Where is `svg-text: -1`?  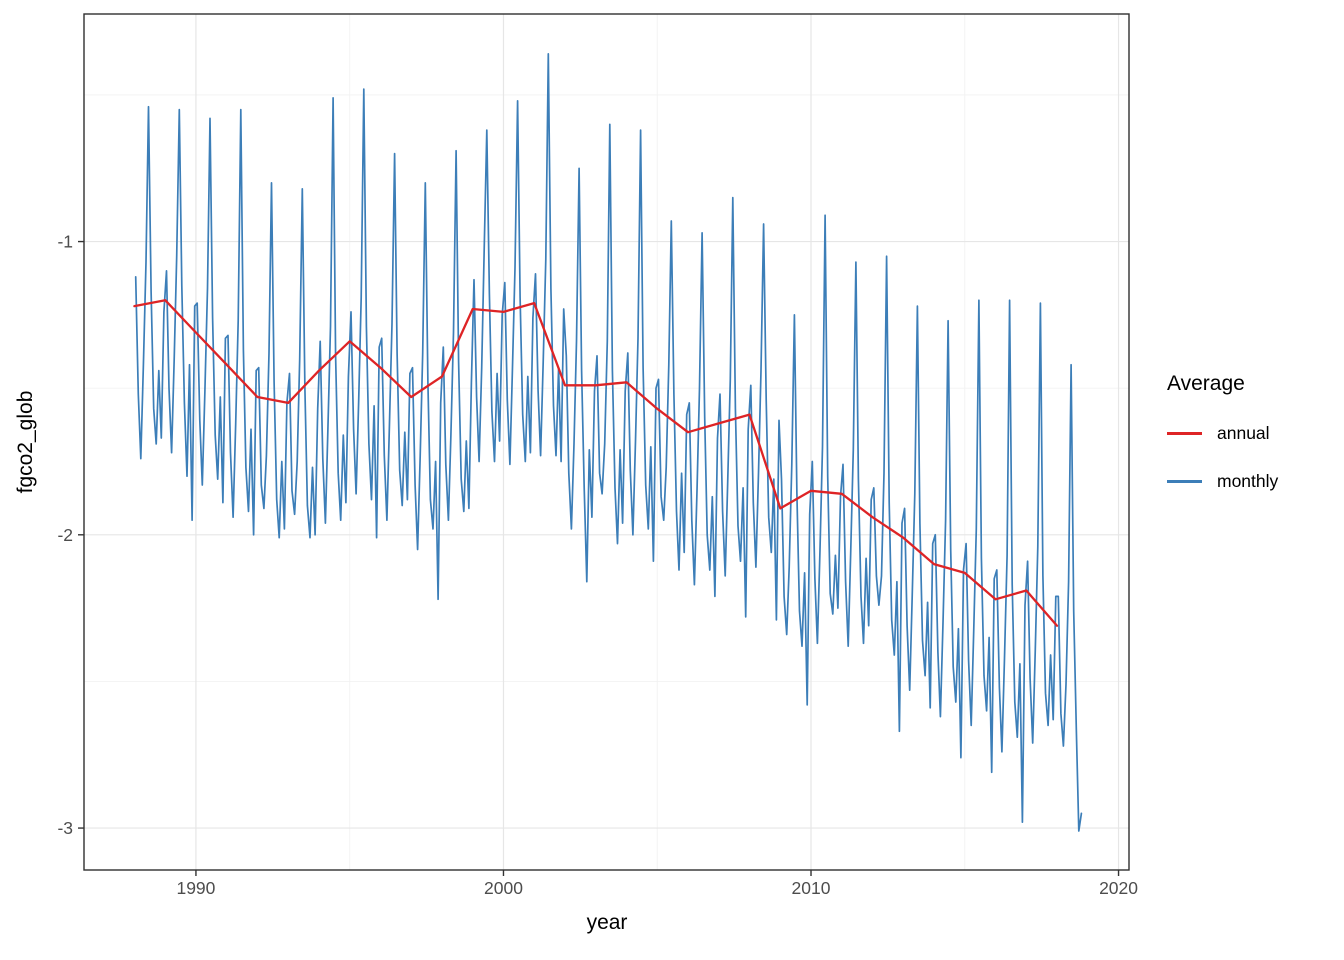
svg-text: -1 is located at coordinates (65, 242).